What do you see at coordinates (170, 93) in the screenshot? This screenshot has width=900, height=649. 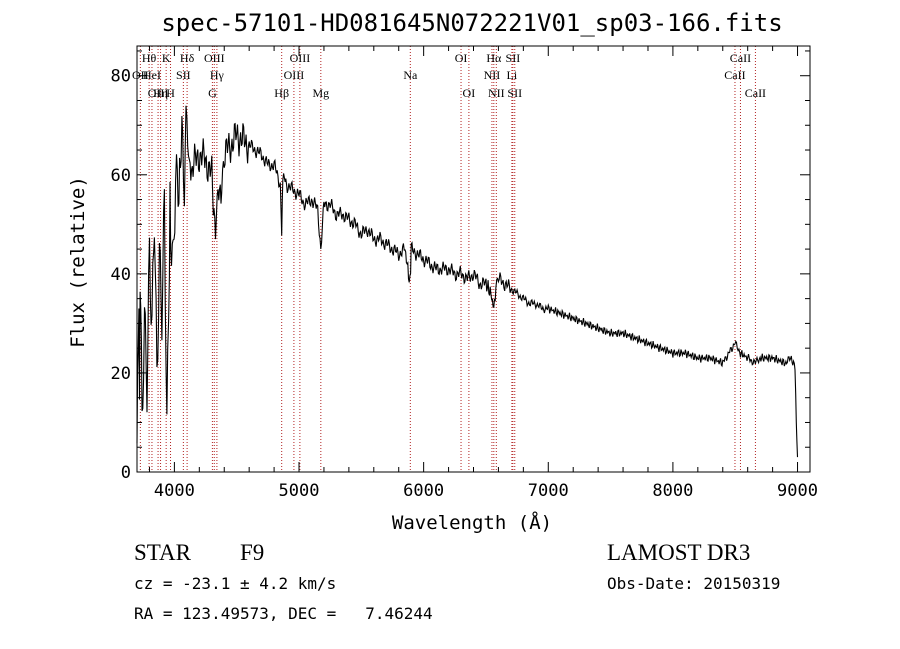 I see `line-label-6: H` at bounding box center [170, 93].